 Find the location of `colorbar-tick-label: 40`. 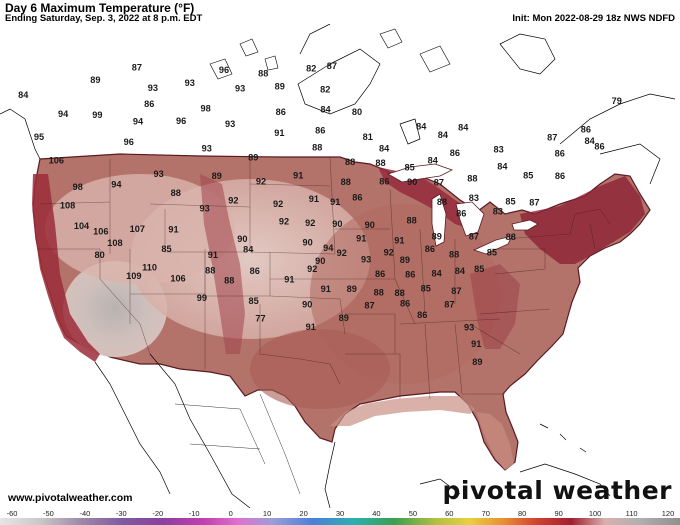

colorbar-tick-label: 40 is located at coordinates (376, 513).